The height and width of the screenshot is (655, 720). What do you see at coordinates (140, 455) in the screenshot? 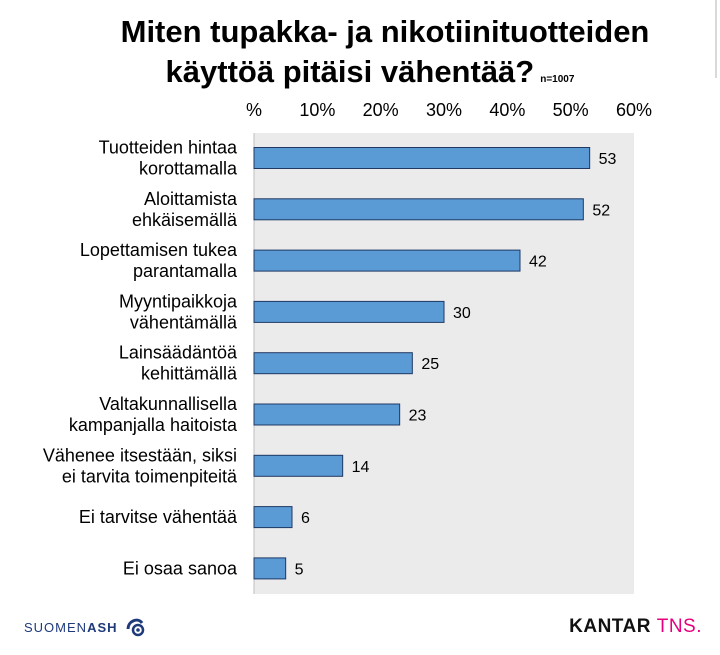
I see `category-label: Vähenee itsestään, siksi` at bounding box center [140, 455].